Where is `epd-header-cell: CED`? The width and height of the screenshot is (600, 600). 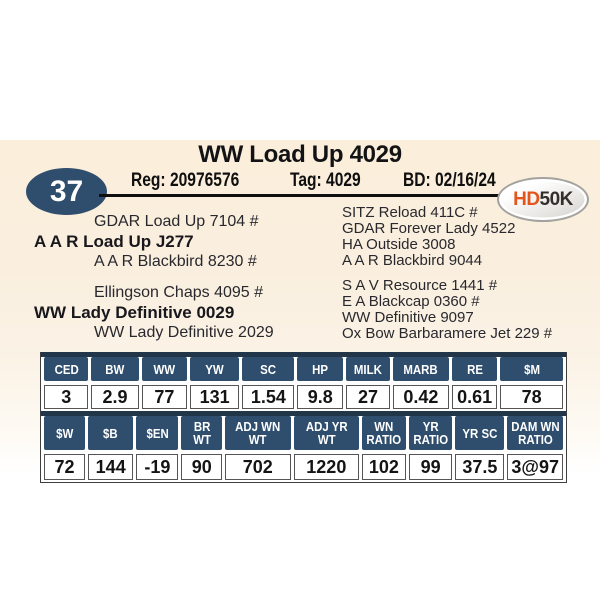
epd-header-cell: CED is located at coordinates (66, 369).